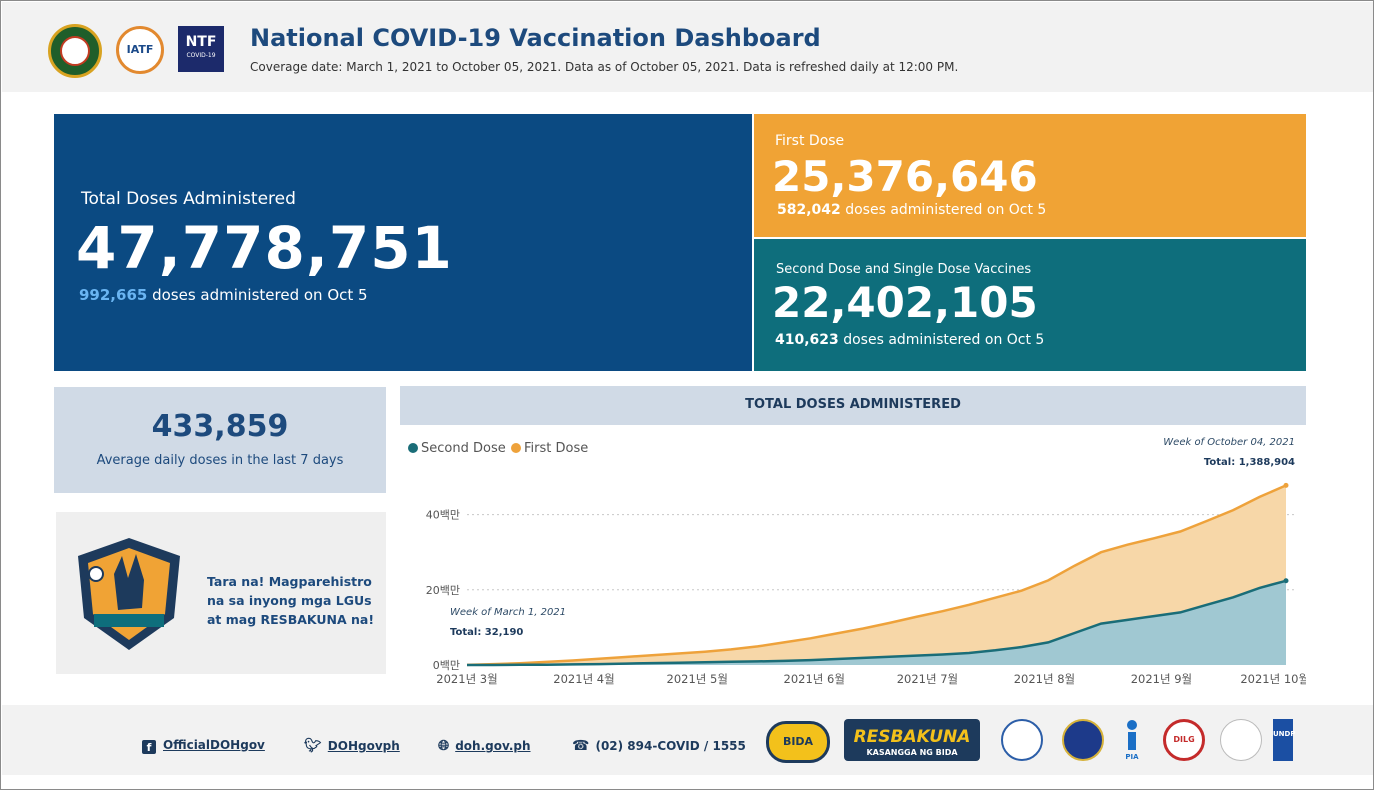 Image resolution: width=1374 pixels, height=790 pixels. What do you see at coordinates (260, 295) in the screenshot?
I see `total-daily-suffix: doses administered on Oct 5` at bounding box center [260, 295].